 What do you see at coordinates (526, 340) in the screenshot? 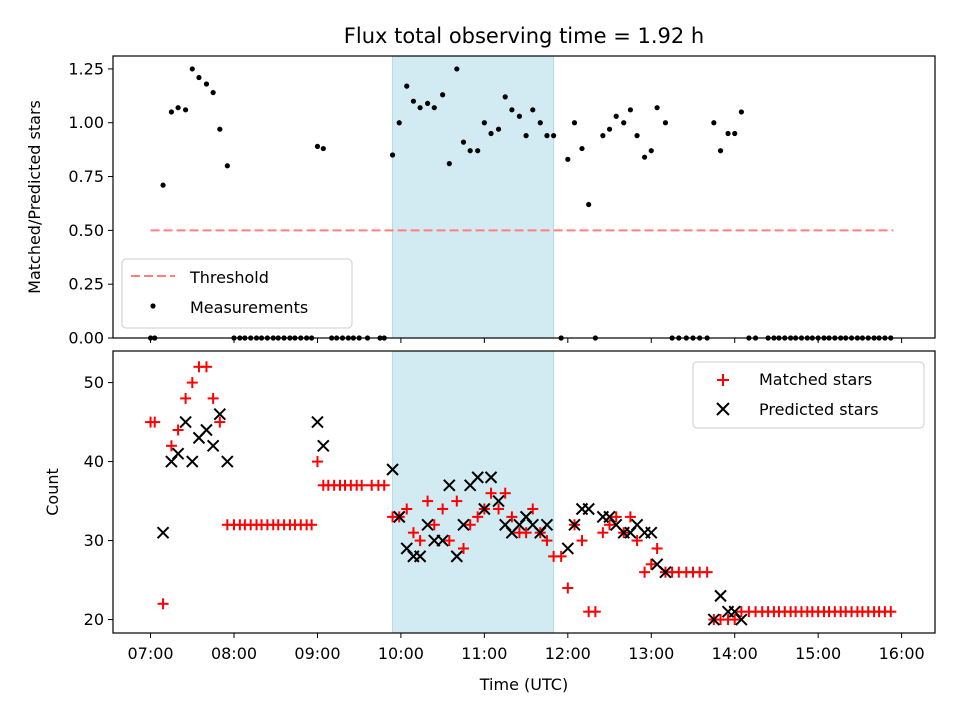
I see `top-x-ticks` at bounding box center [526, 340].